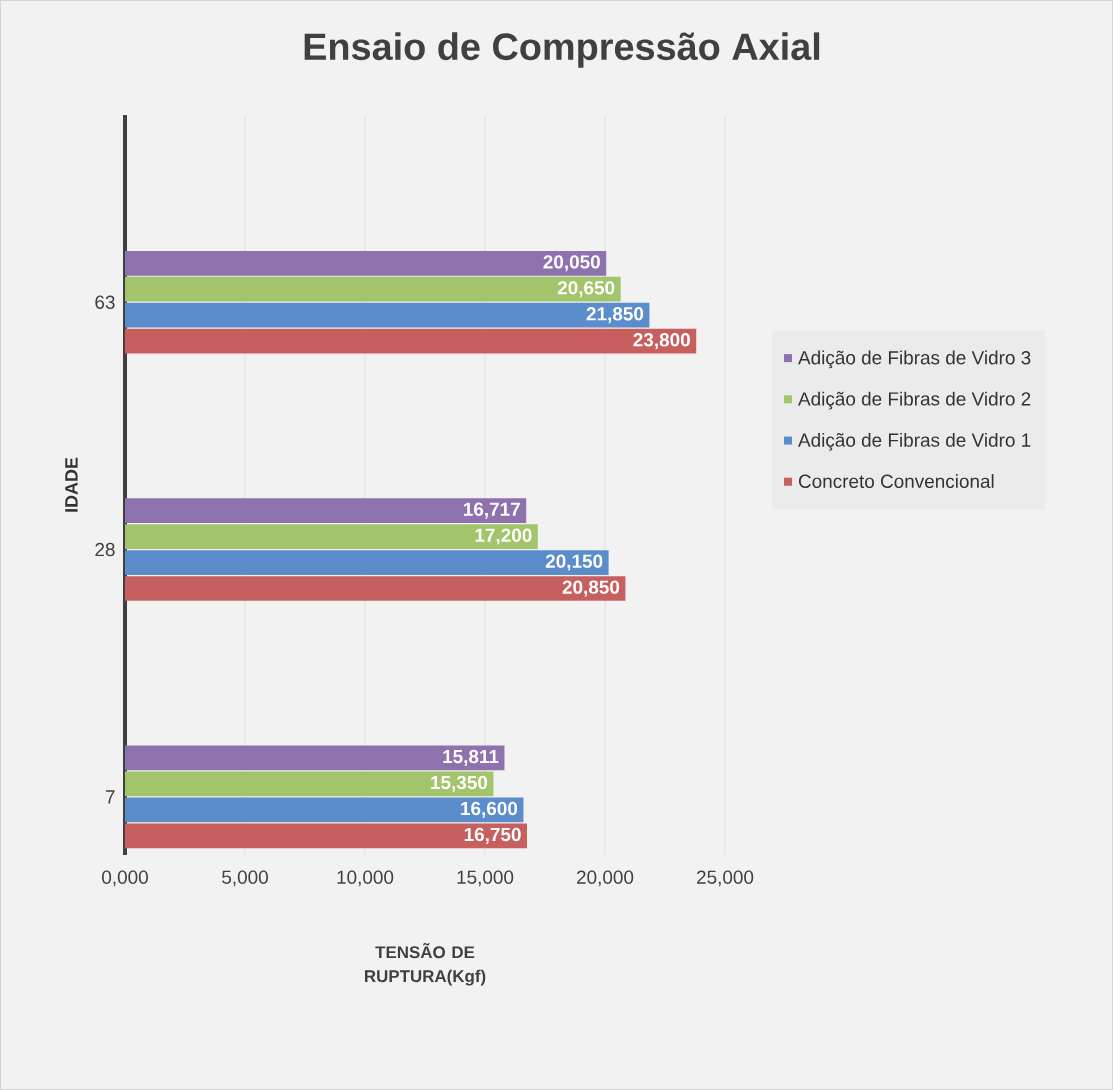  What do you see at coordinates (105, 302) in the screenshot?
I see `y-tick-label: 63` at bounding box center [105, 302].